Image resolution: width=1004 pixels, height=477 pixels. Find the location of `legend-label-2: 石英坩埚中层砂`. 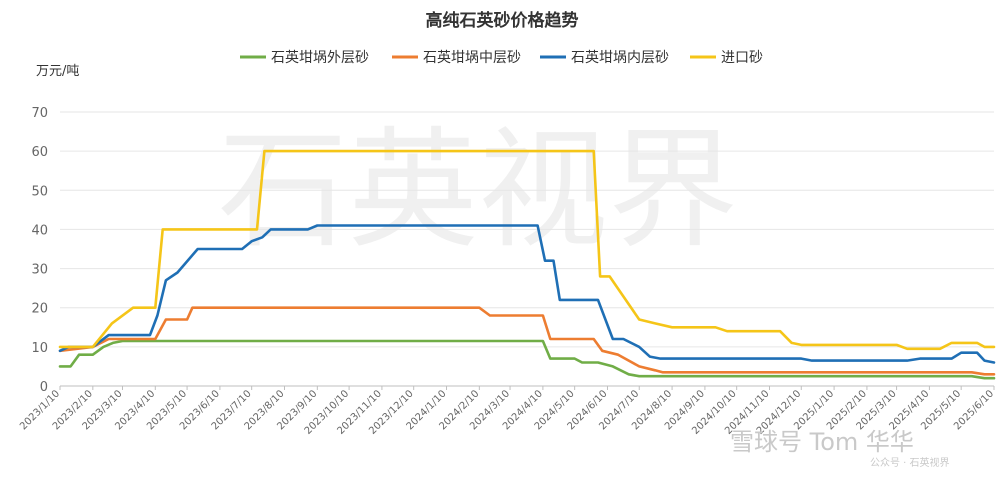

legend-label-2: 石英坩埚中层砂 is located at coordinates (472, 57).